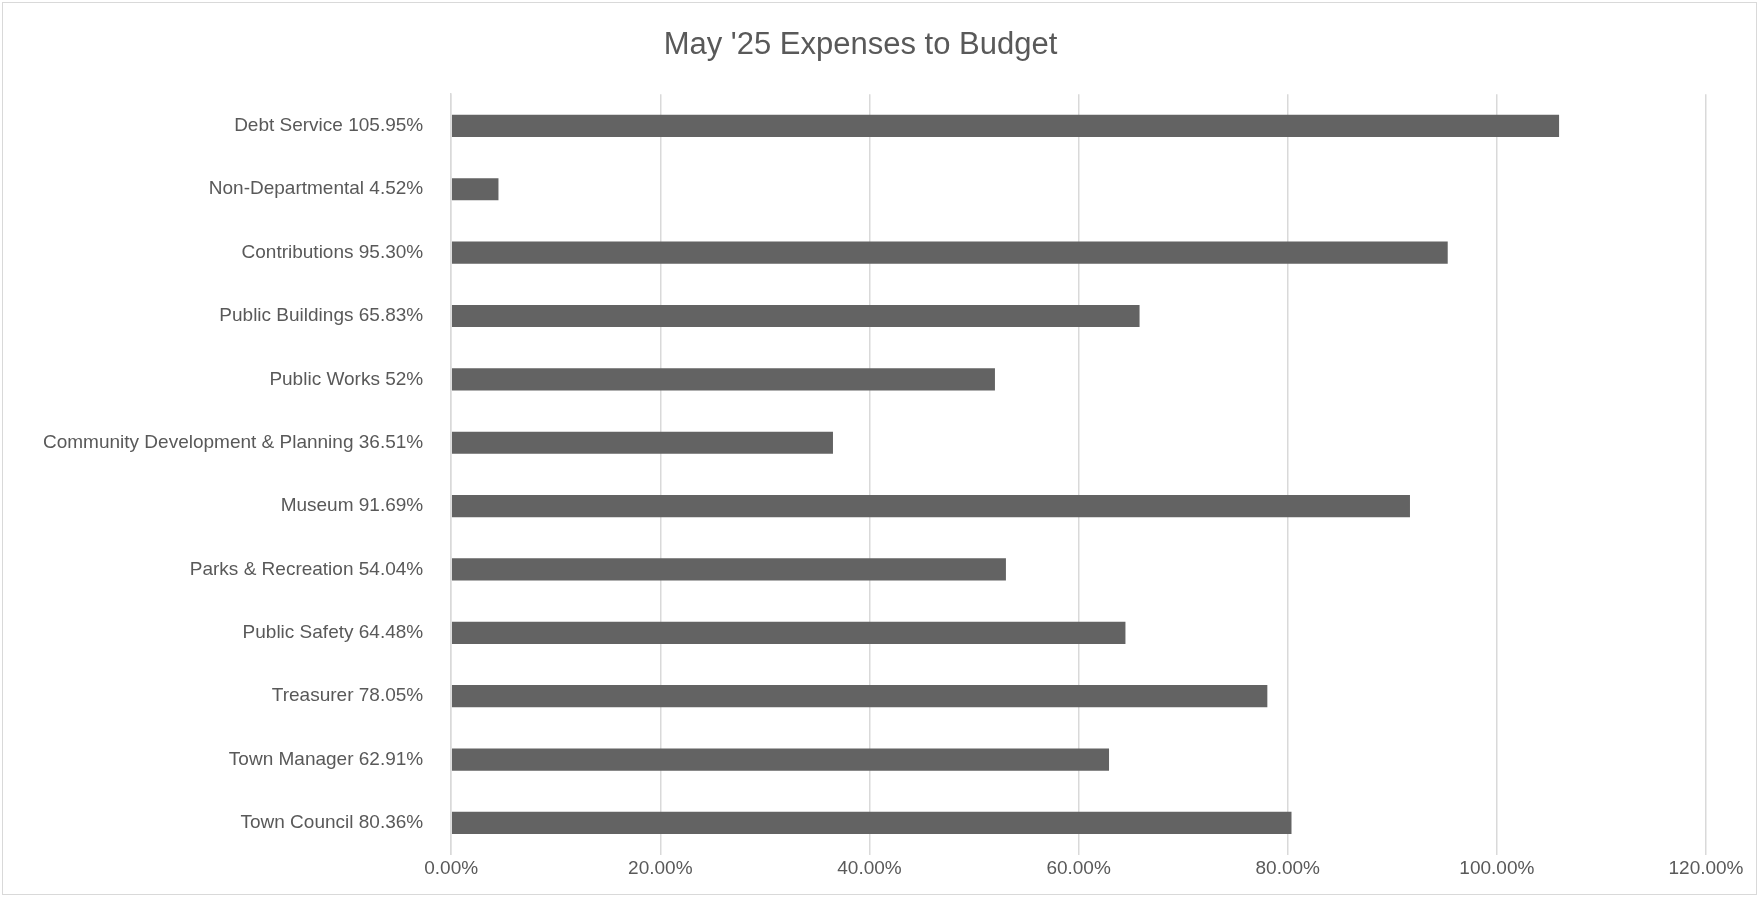 The height and width of the screenshot is (899, 1761). I want to click on x-tick-label: 120.00%, so click(1706, 868).